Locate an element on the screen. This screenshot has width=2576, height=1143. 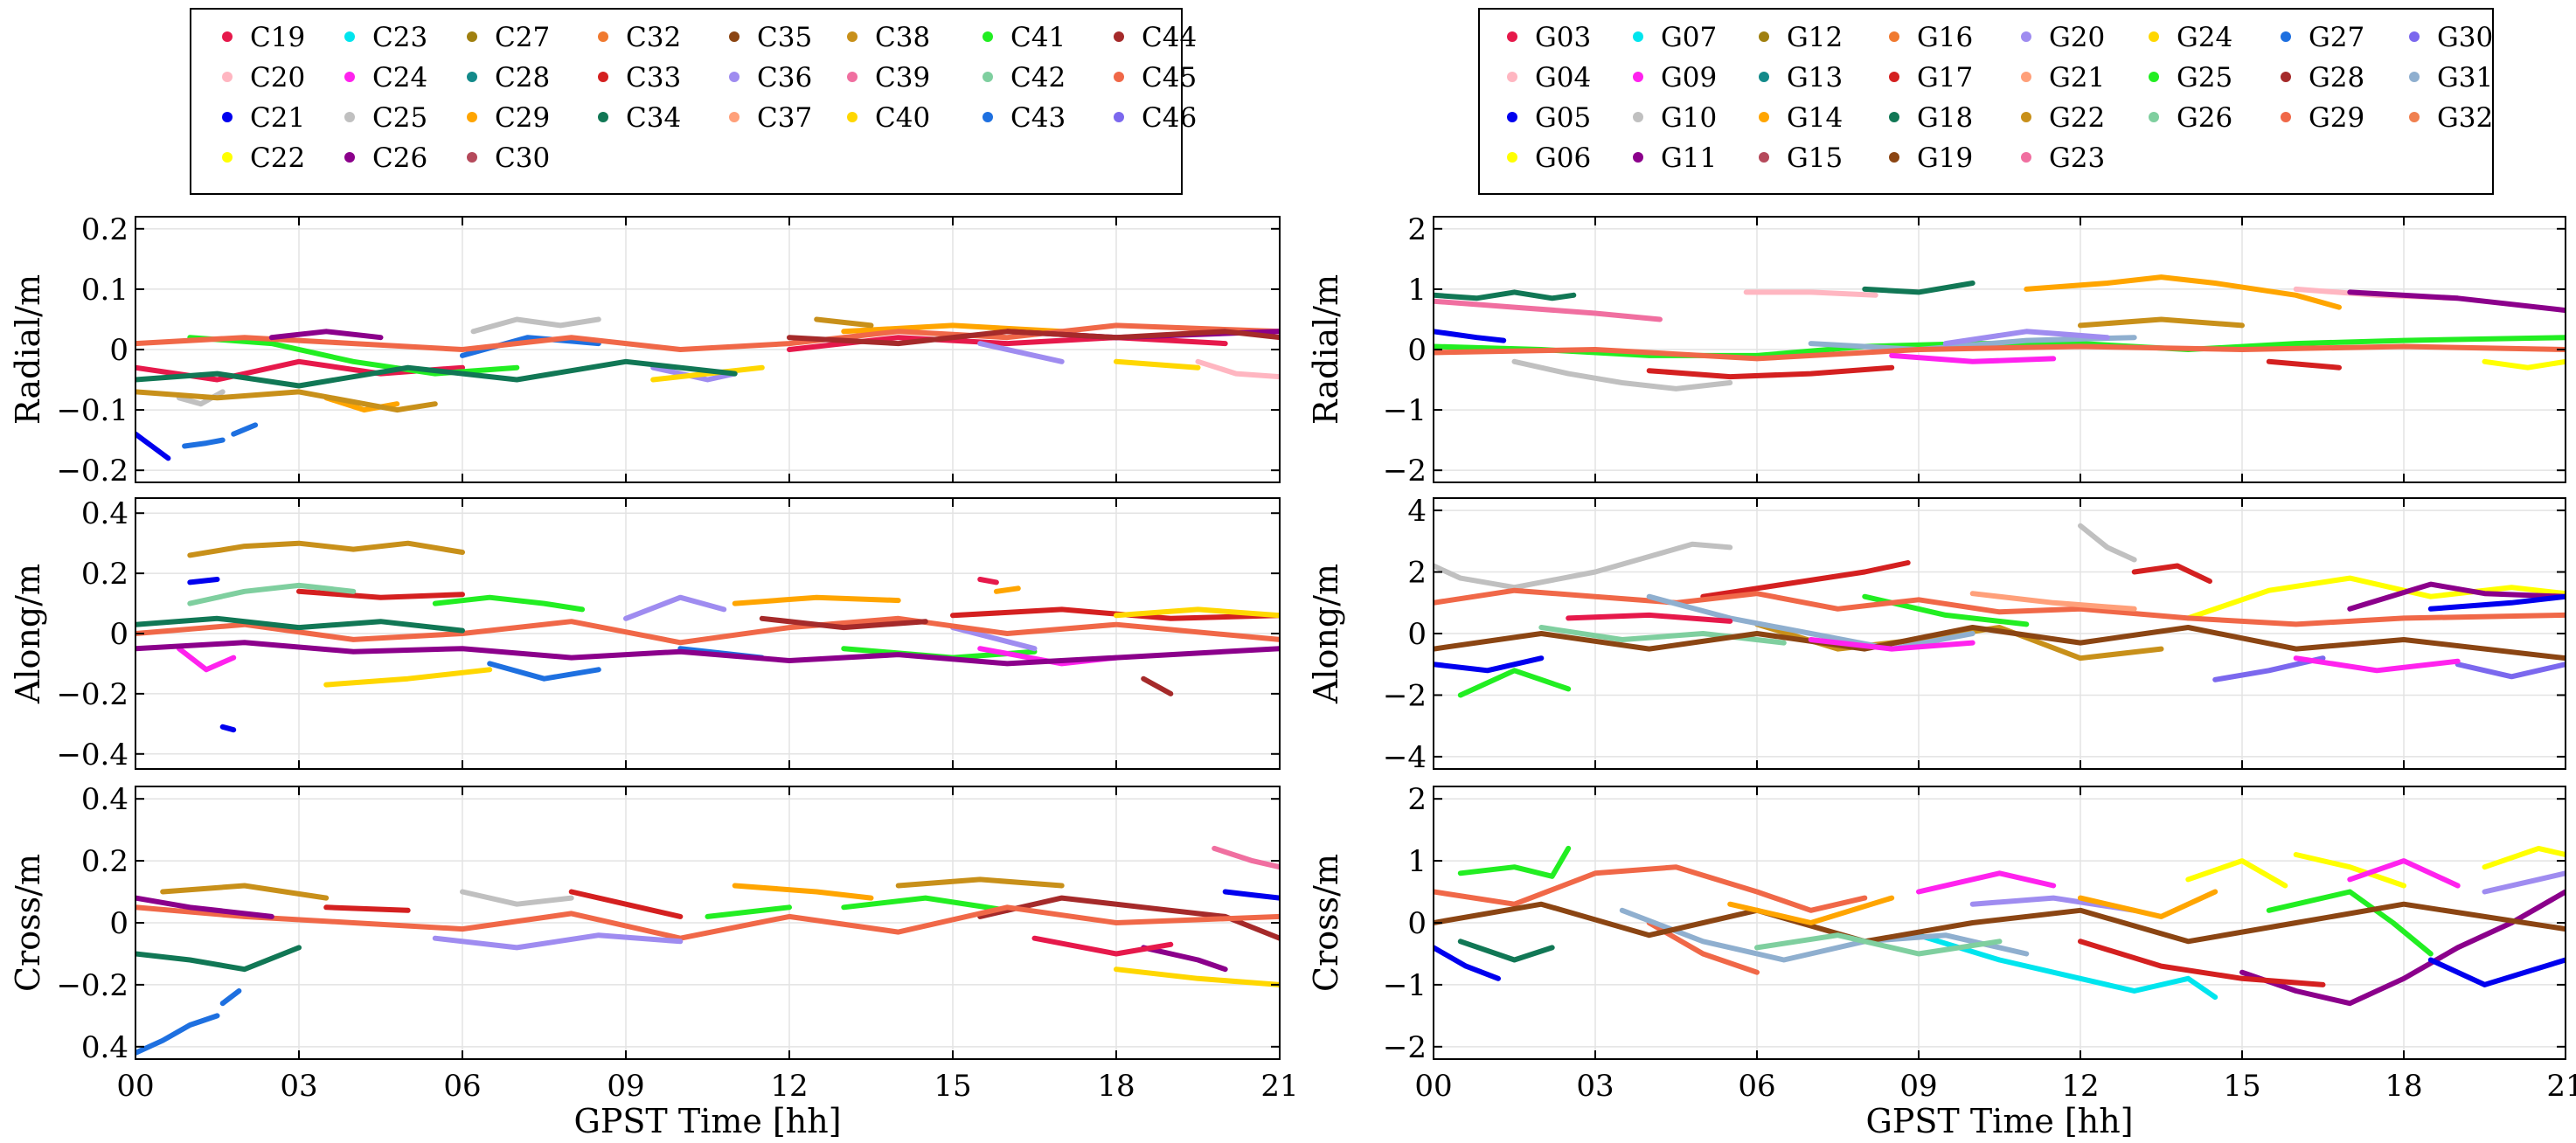
legend-marker-g13 is located at coordinates (1764, 77).